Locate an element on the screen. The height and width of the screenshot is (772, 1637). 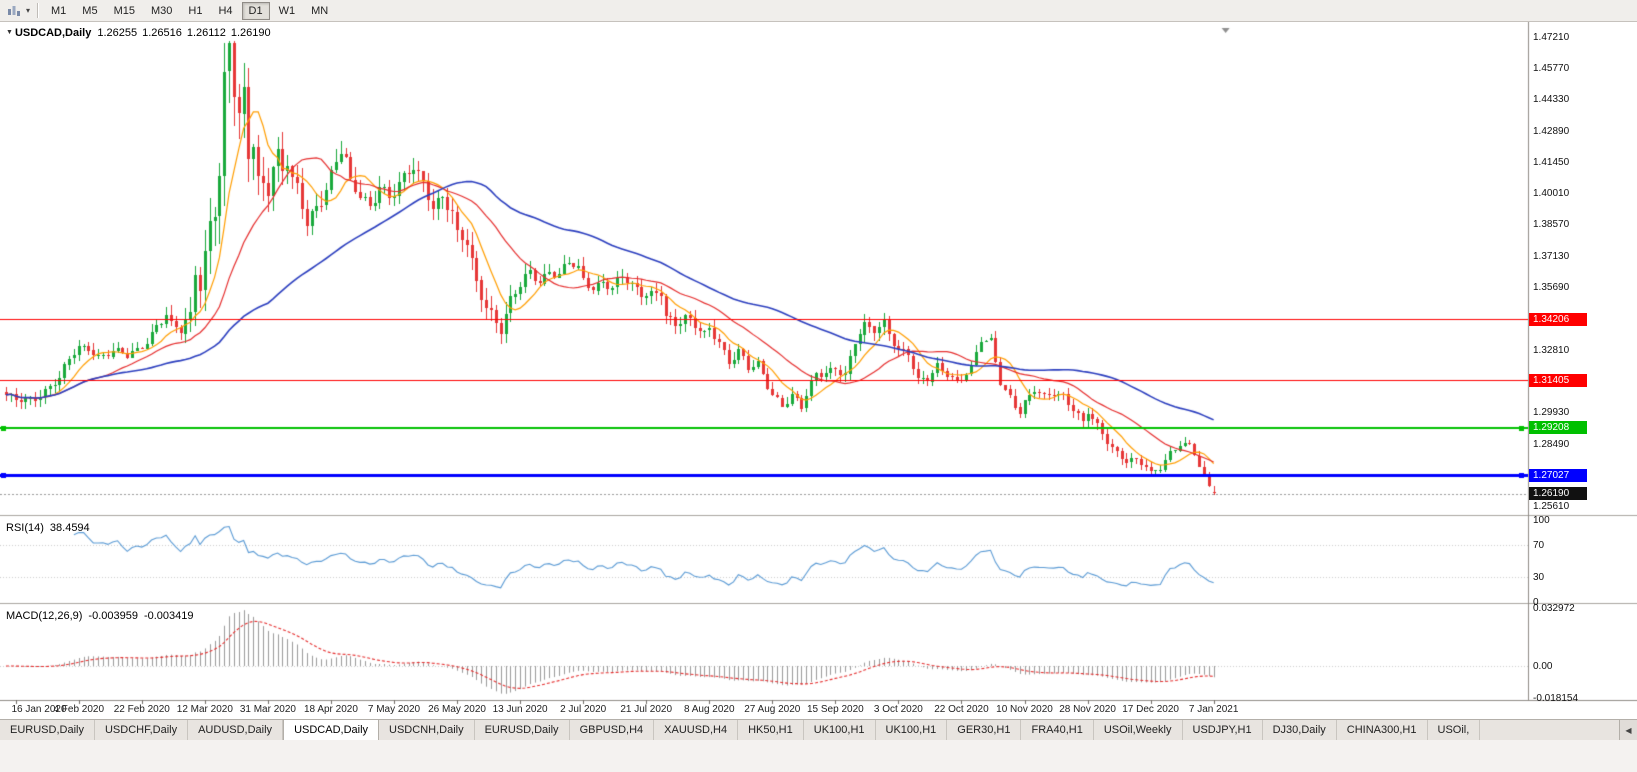
chart-tab-xauusd-h4-7: XAUUSD,H4 is located at coordinates (696, 730).